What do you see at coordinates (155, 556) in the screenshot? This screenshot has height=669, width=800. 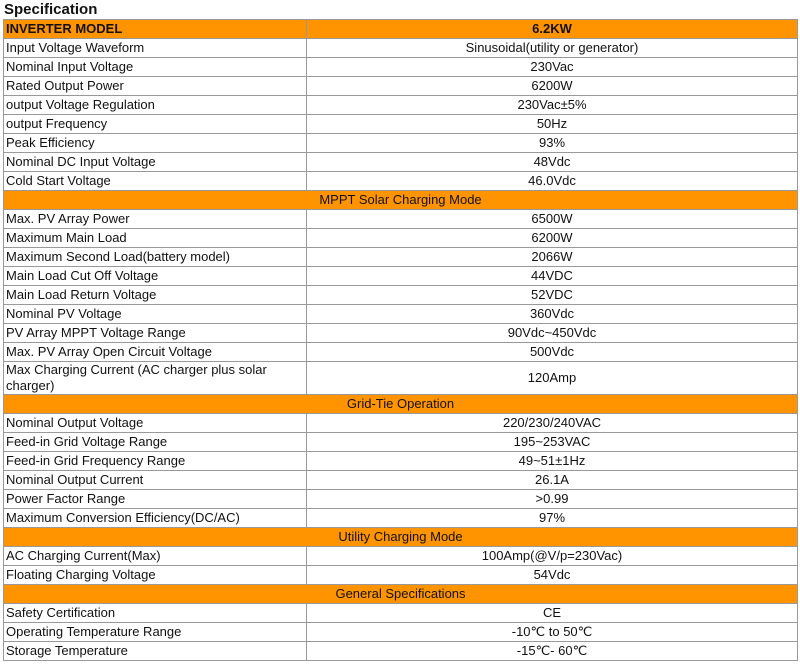 I see `spec-label: AC Charging Current(Max)` at bounding box center [155, 556].